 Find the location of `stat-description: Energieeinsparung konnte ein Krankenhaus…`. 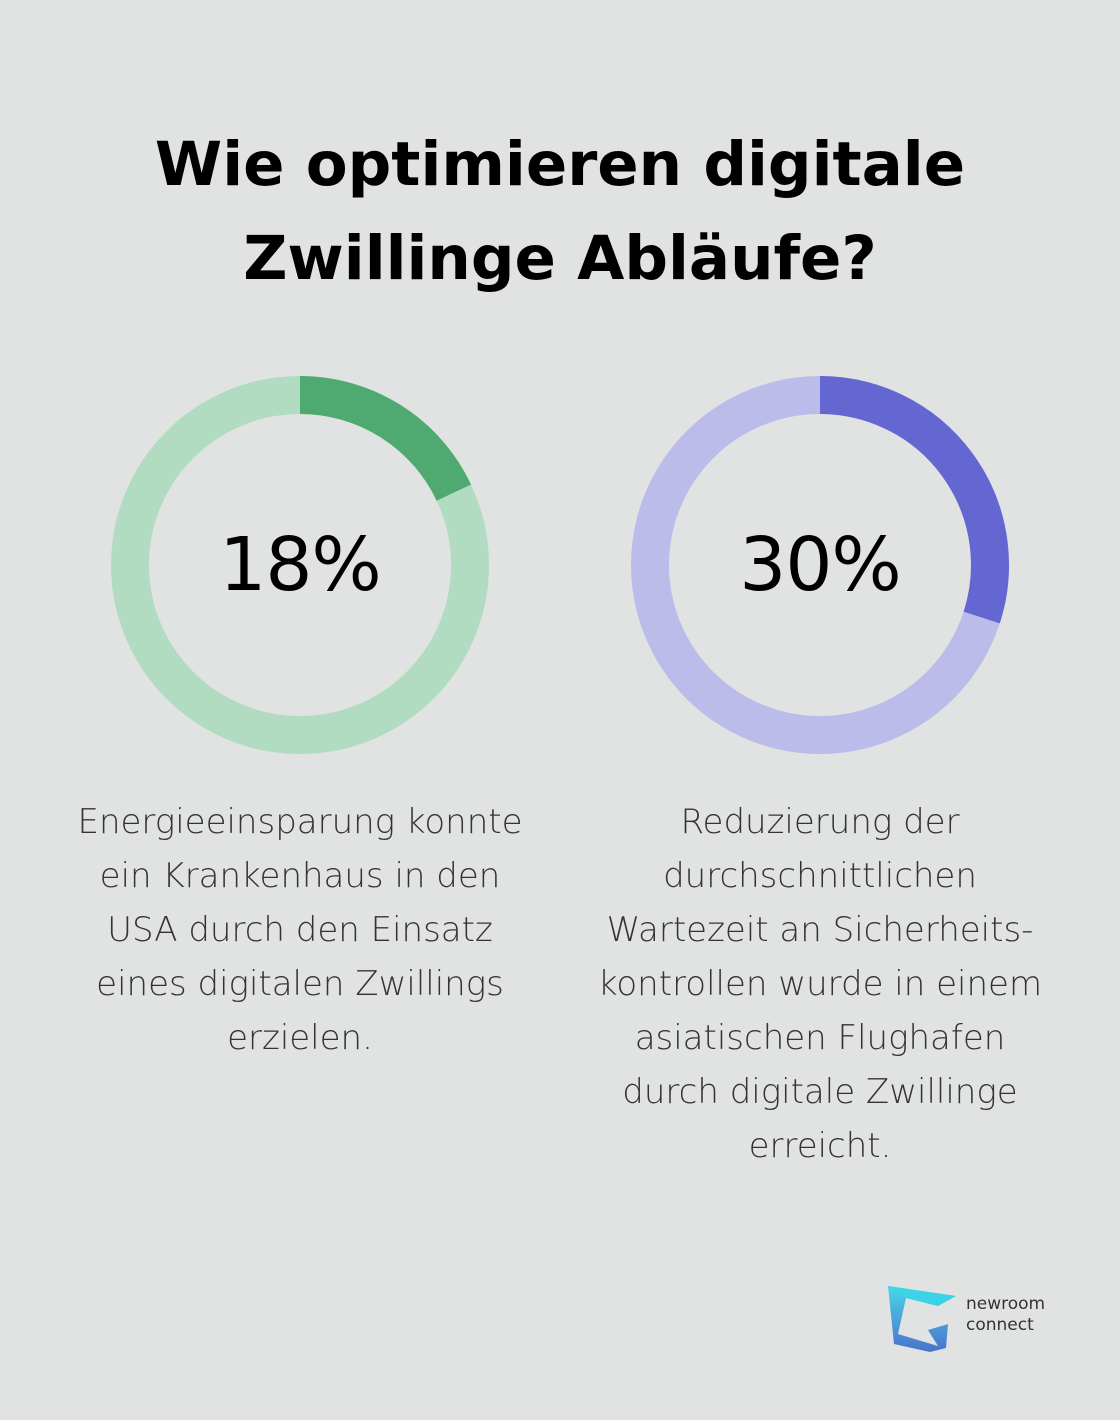

stat-description: Energieeinsparung konnte ein Krankenhaus… is located at coordinates (300, 930).